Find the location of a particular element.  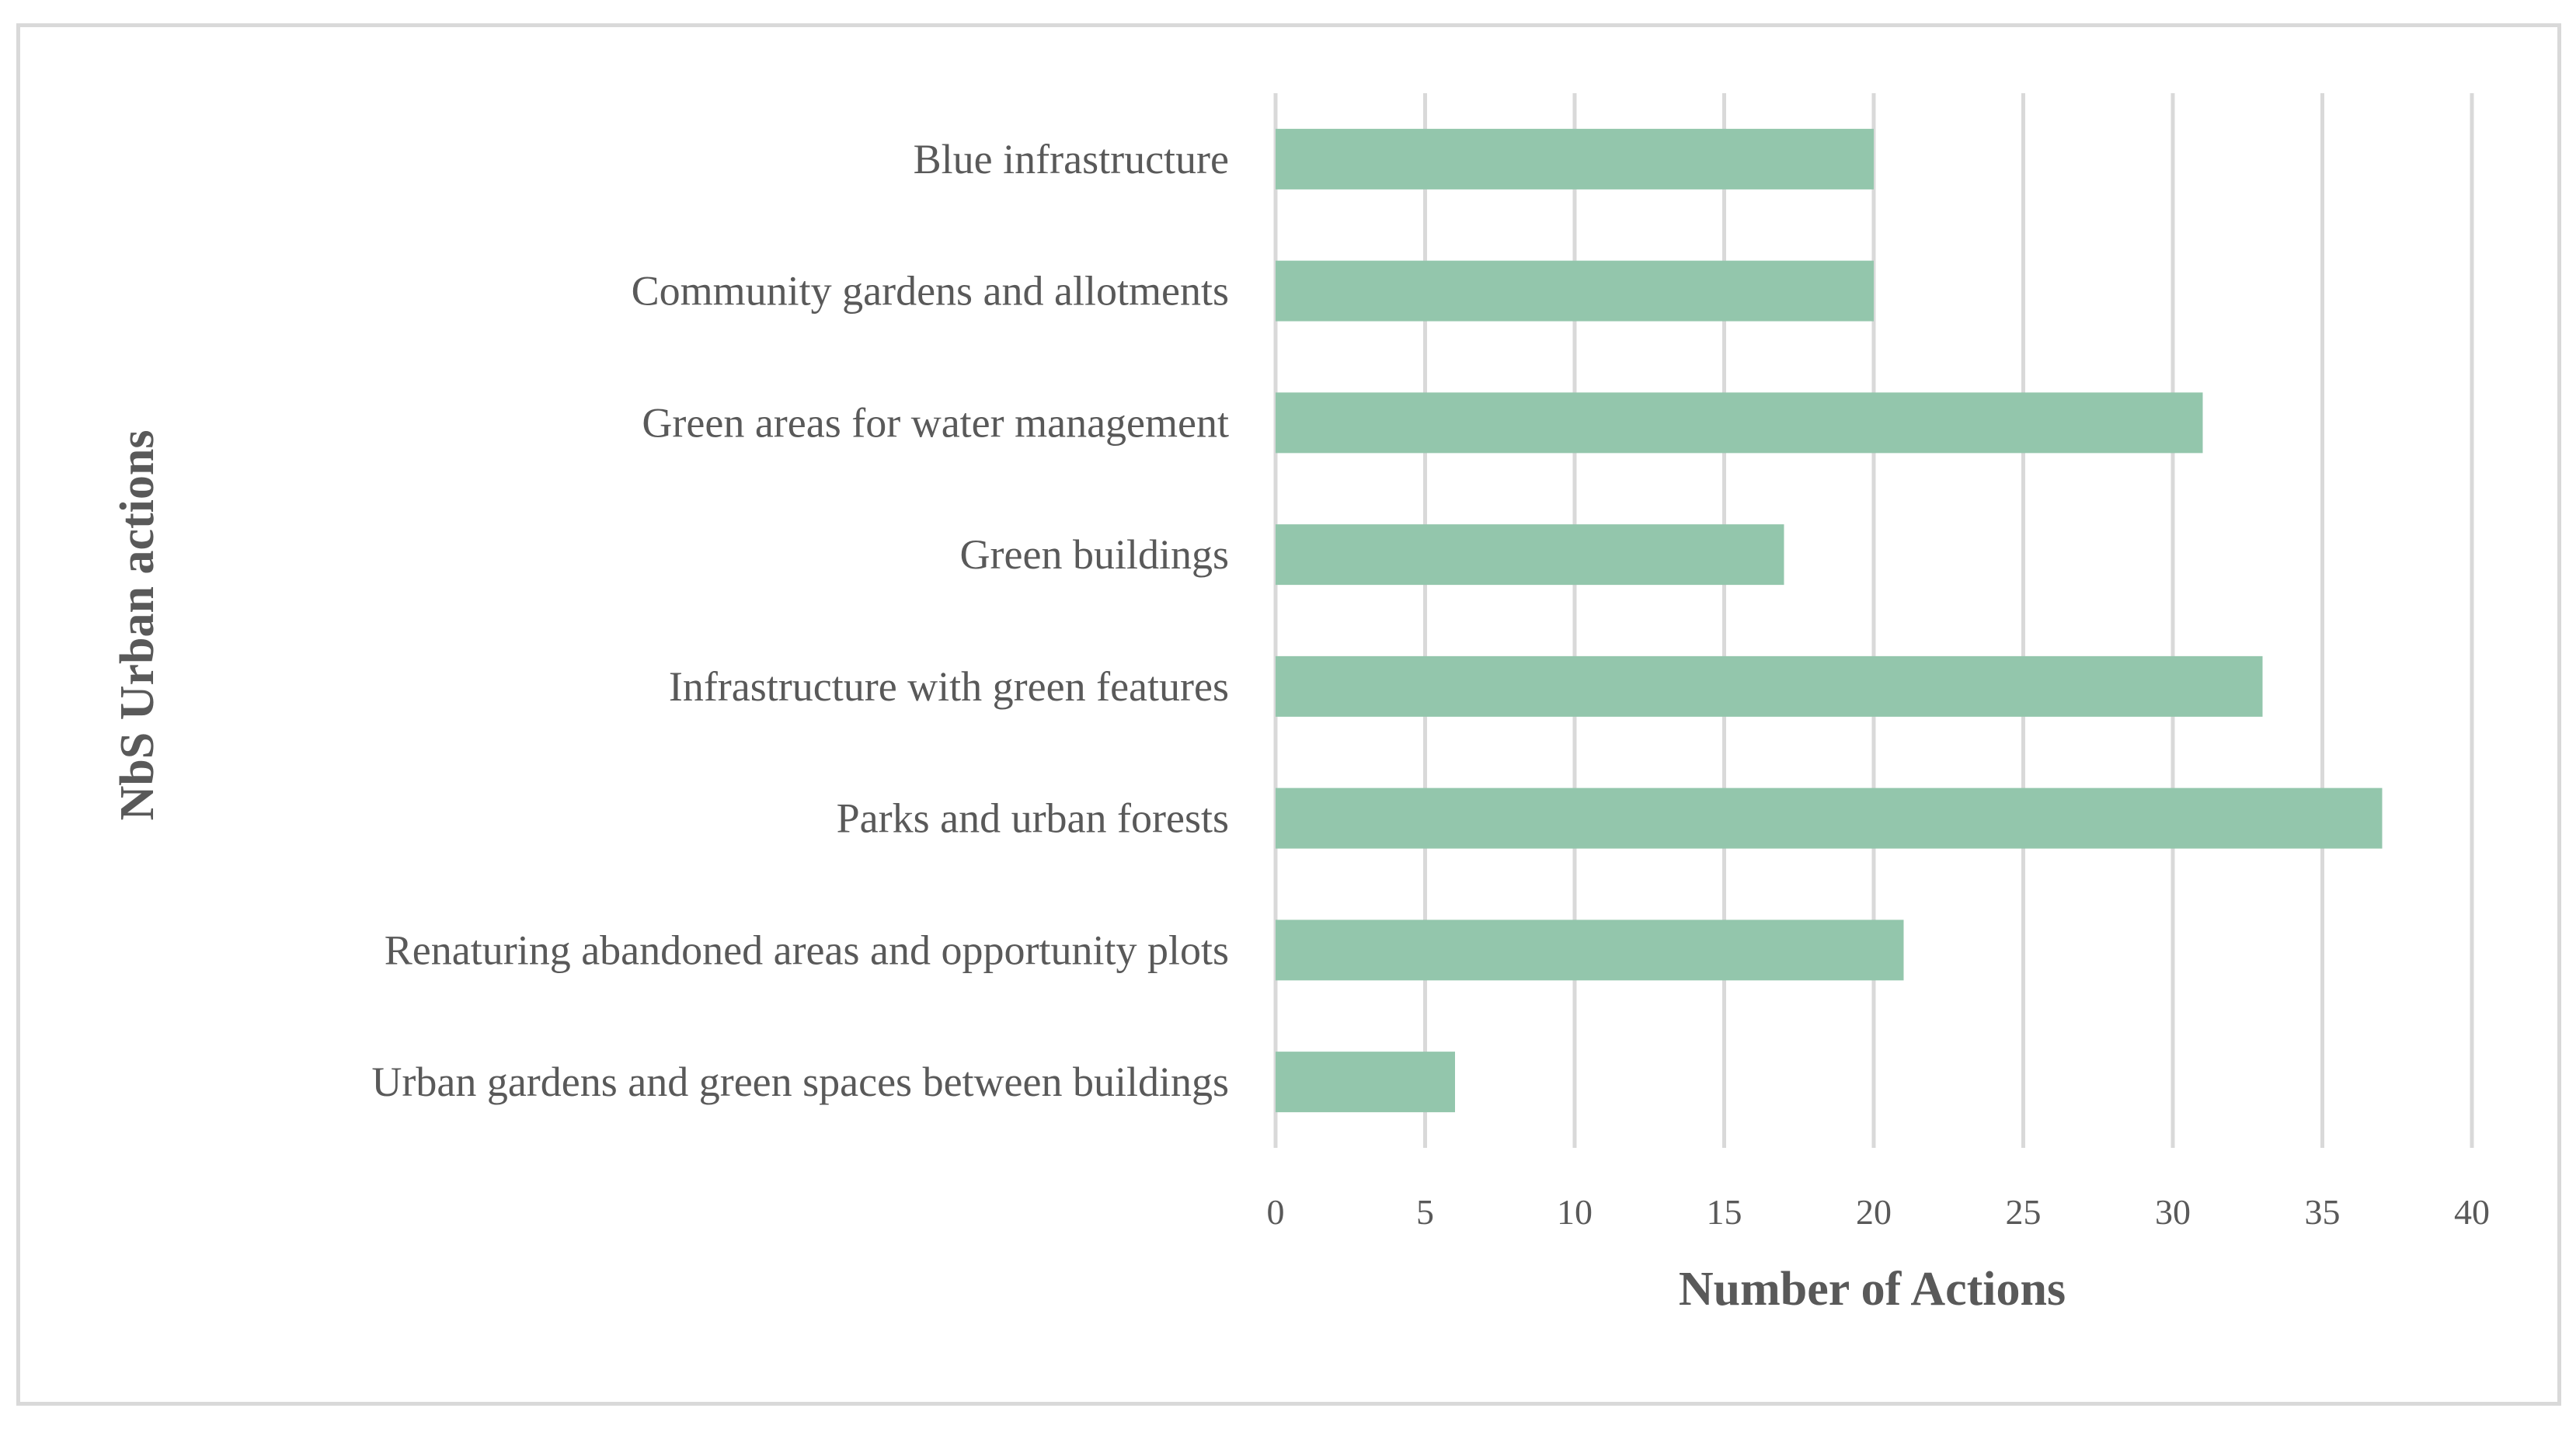

x-tick-label: 20 is located at coordinates (1874, 1212).